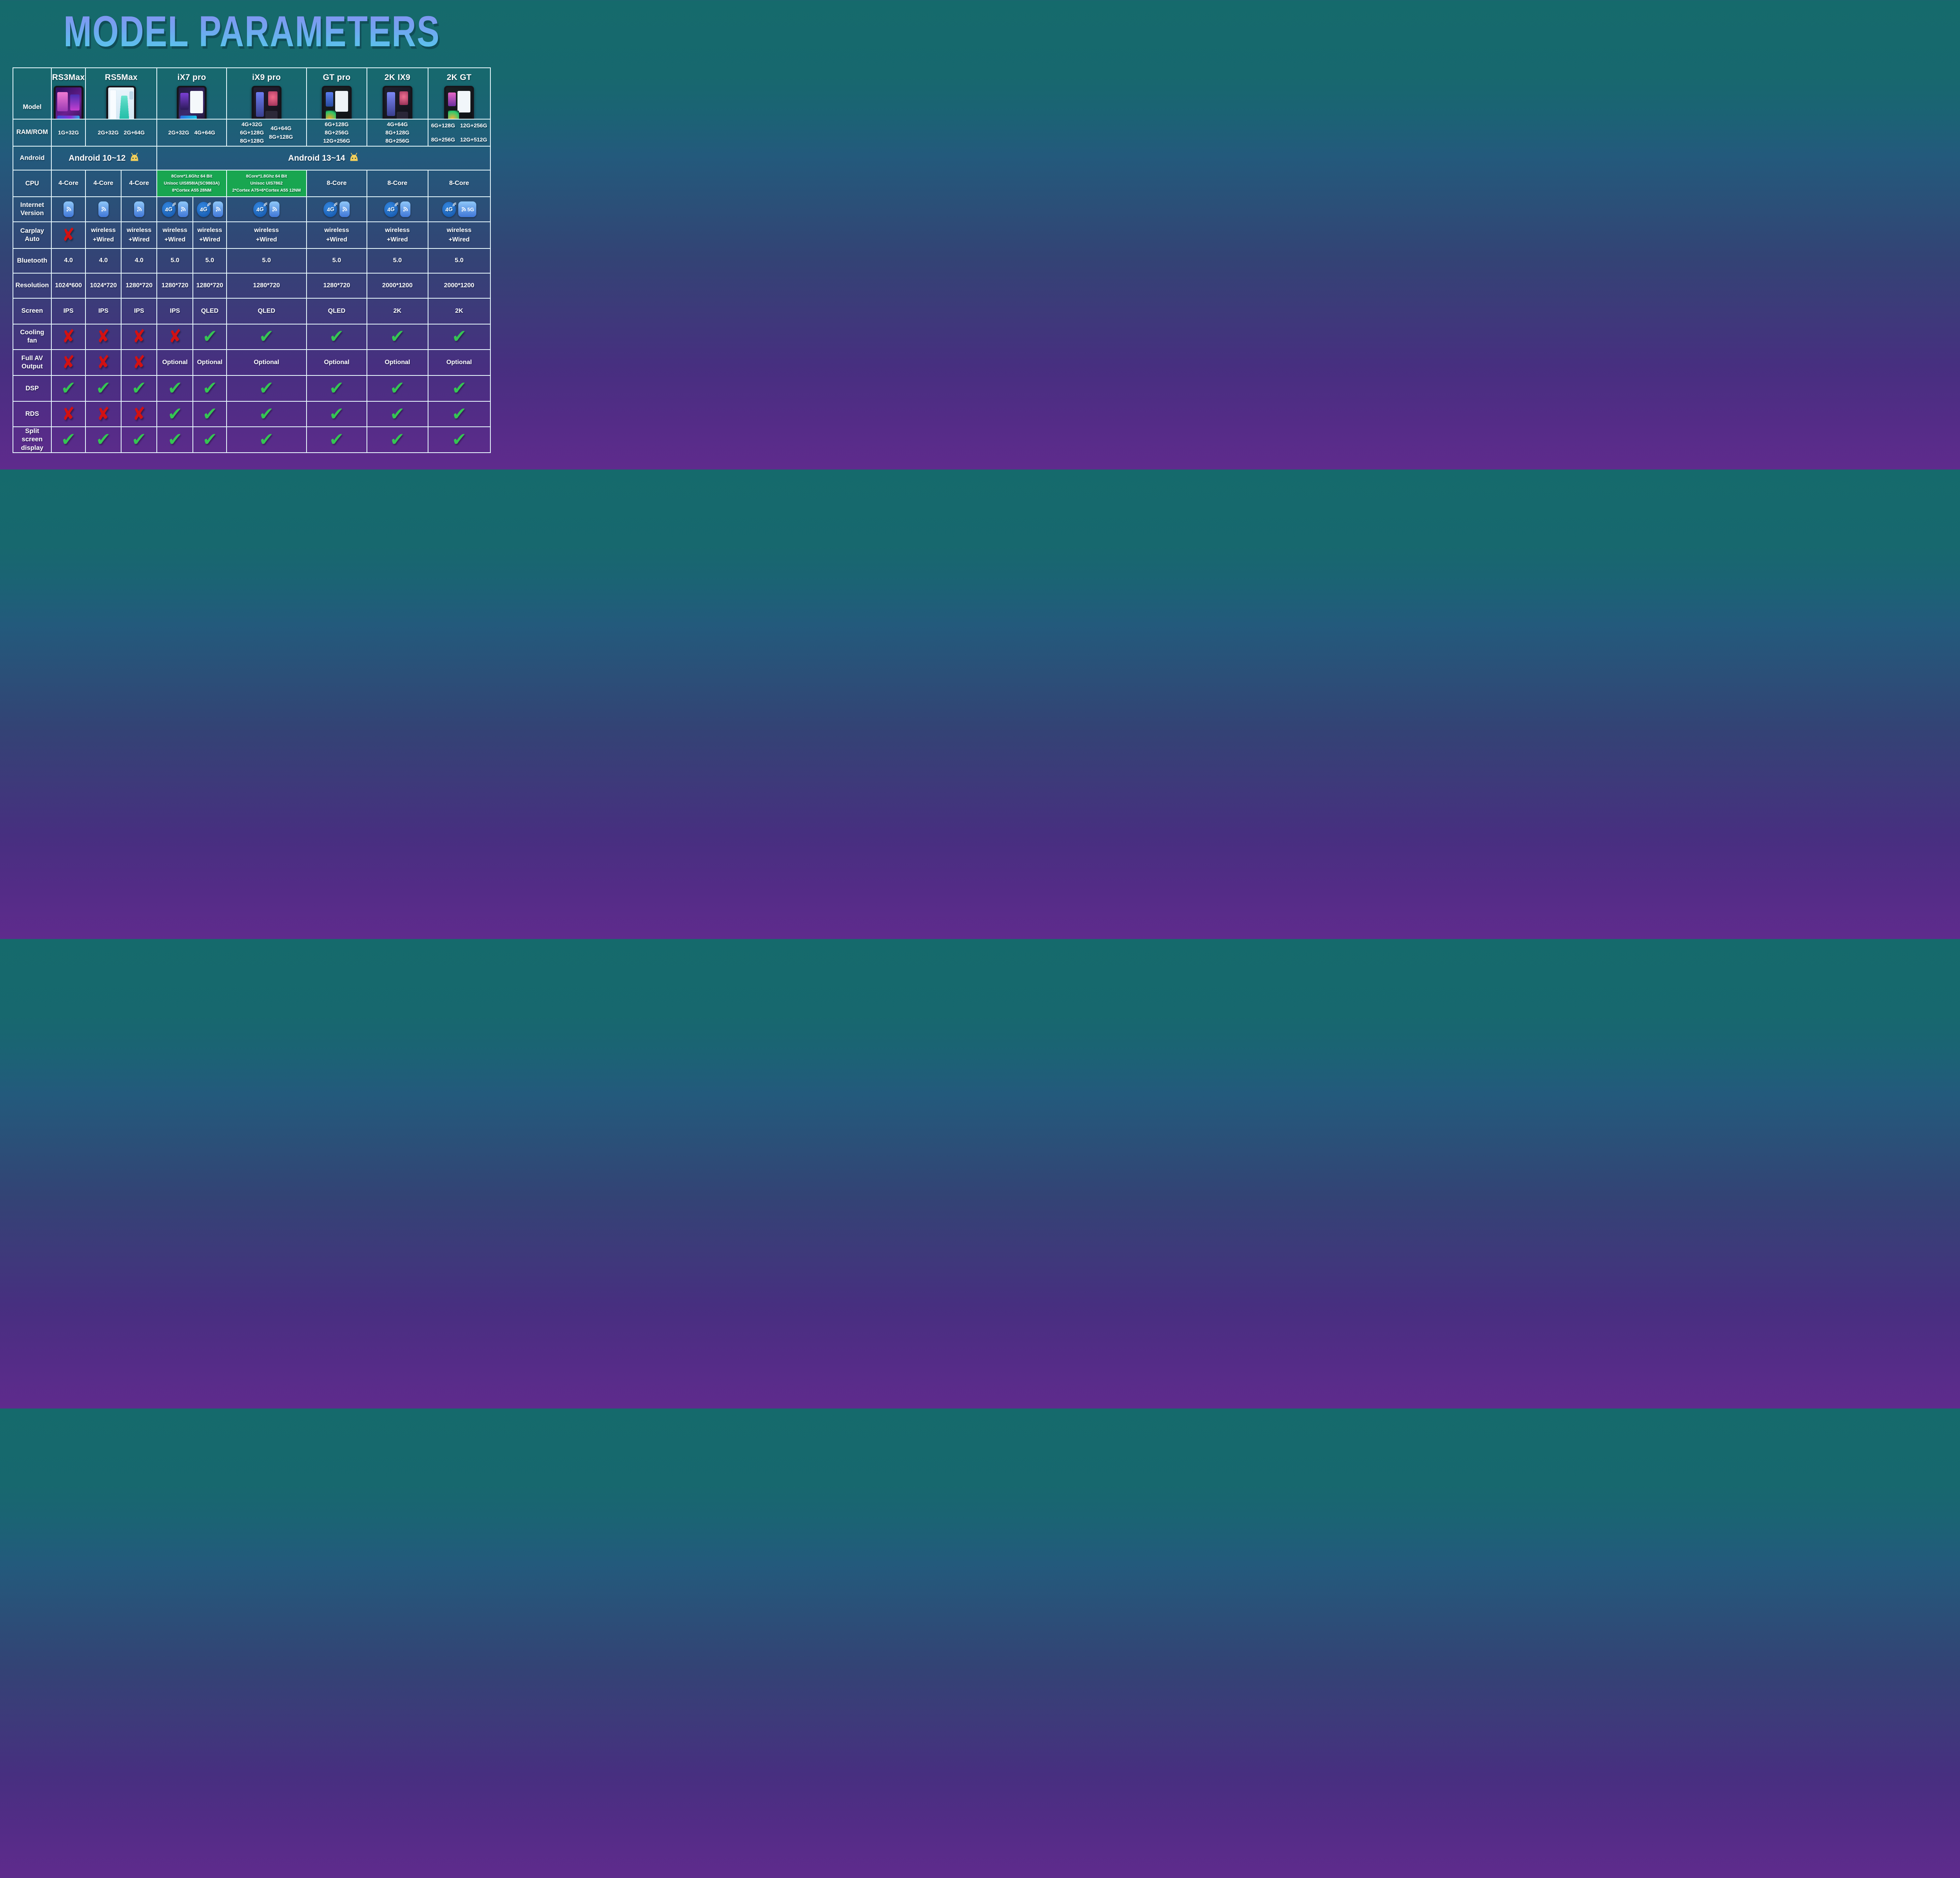 Image resolution: width=1960 pixels, height=1878 pixels. I want to click on rds-cell-3: ✔, so click(175, 414).